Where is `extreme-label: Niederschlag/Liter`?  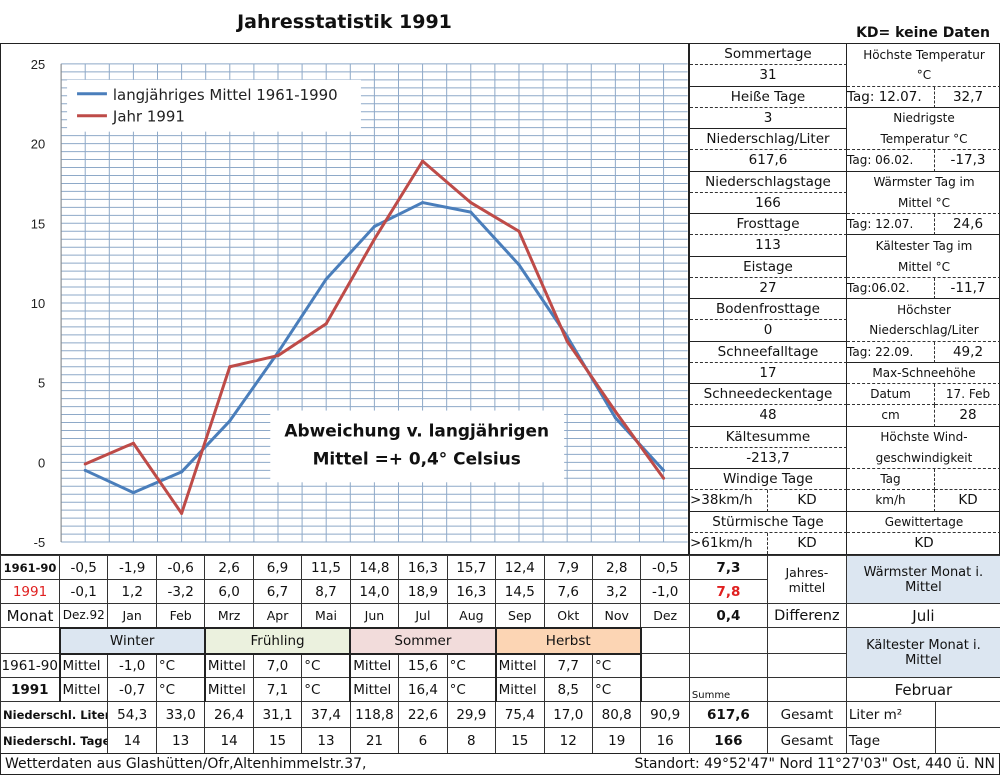
extreme-label: Niederschlag/Liter is located at coordinates (923, 331).